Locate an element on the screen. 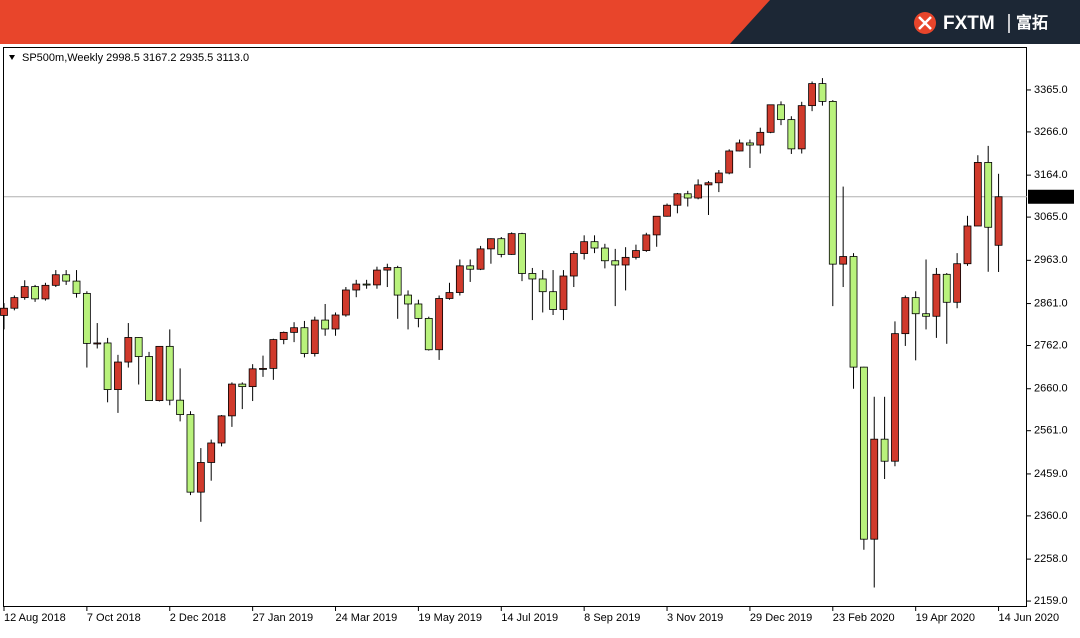 The width and height of the screenshot is (1080, 638). x-tick-label: 3 Nov 2019 is located at coordinates (695, 618).